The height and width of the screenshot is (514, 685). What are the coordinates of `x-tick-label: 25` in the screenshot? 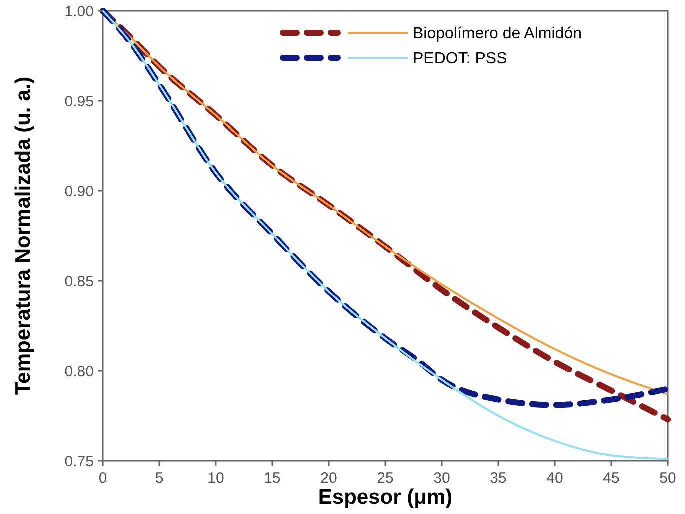 It's located at (385, 478).